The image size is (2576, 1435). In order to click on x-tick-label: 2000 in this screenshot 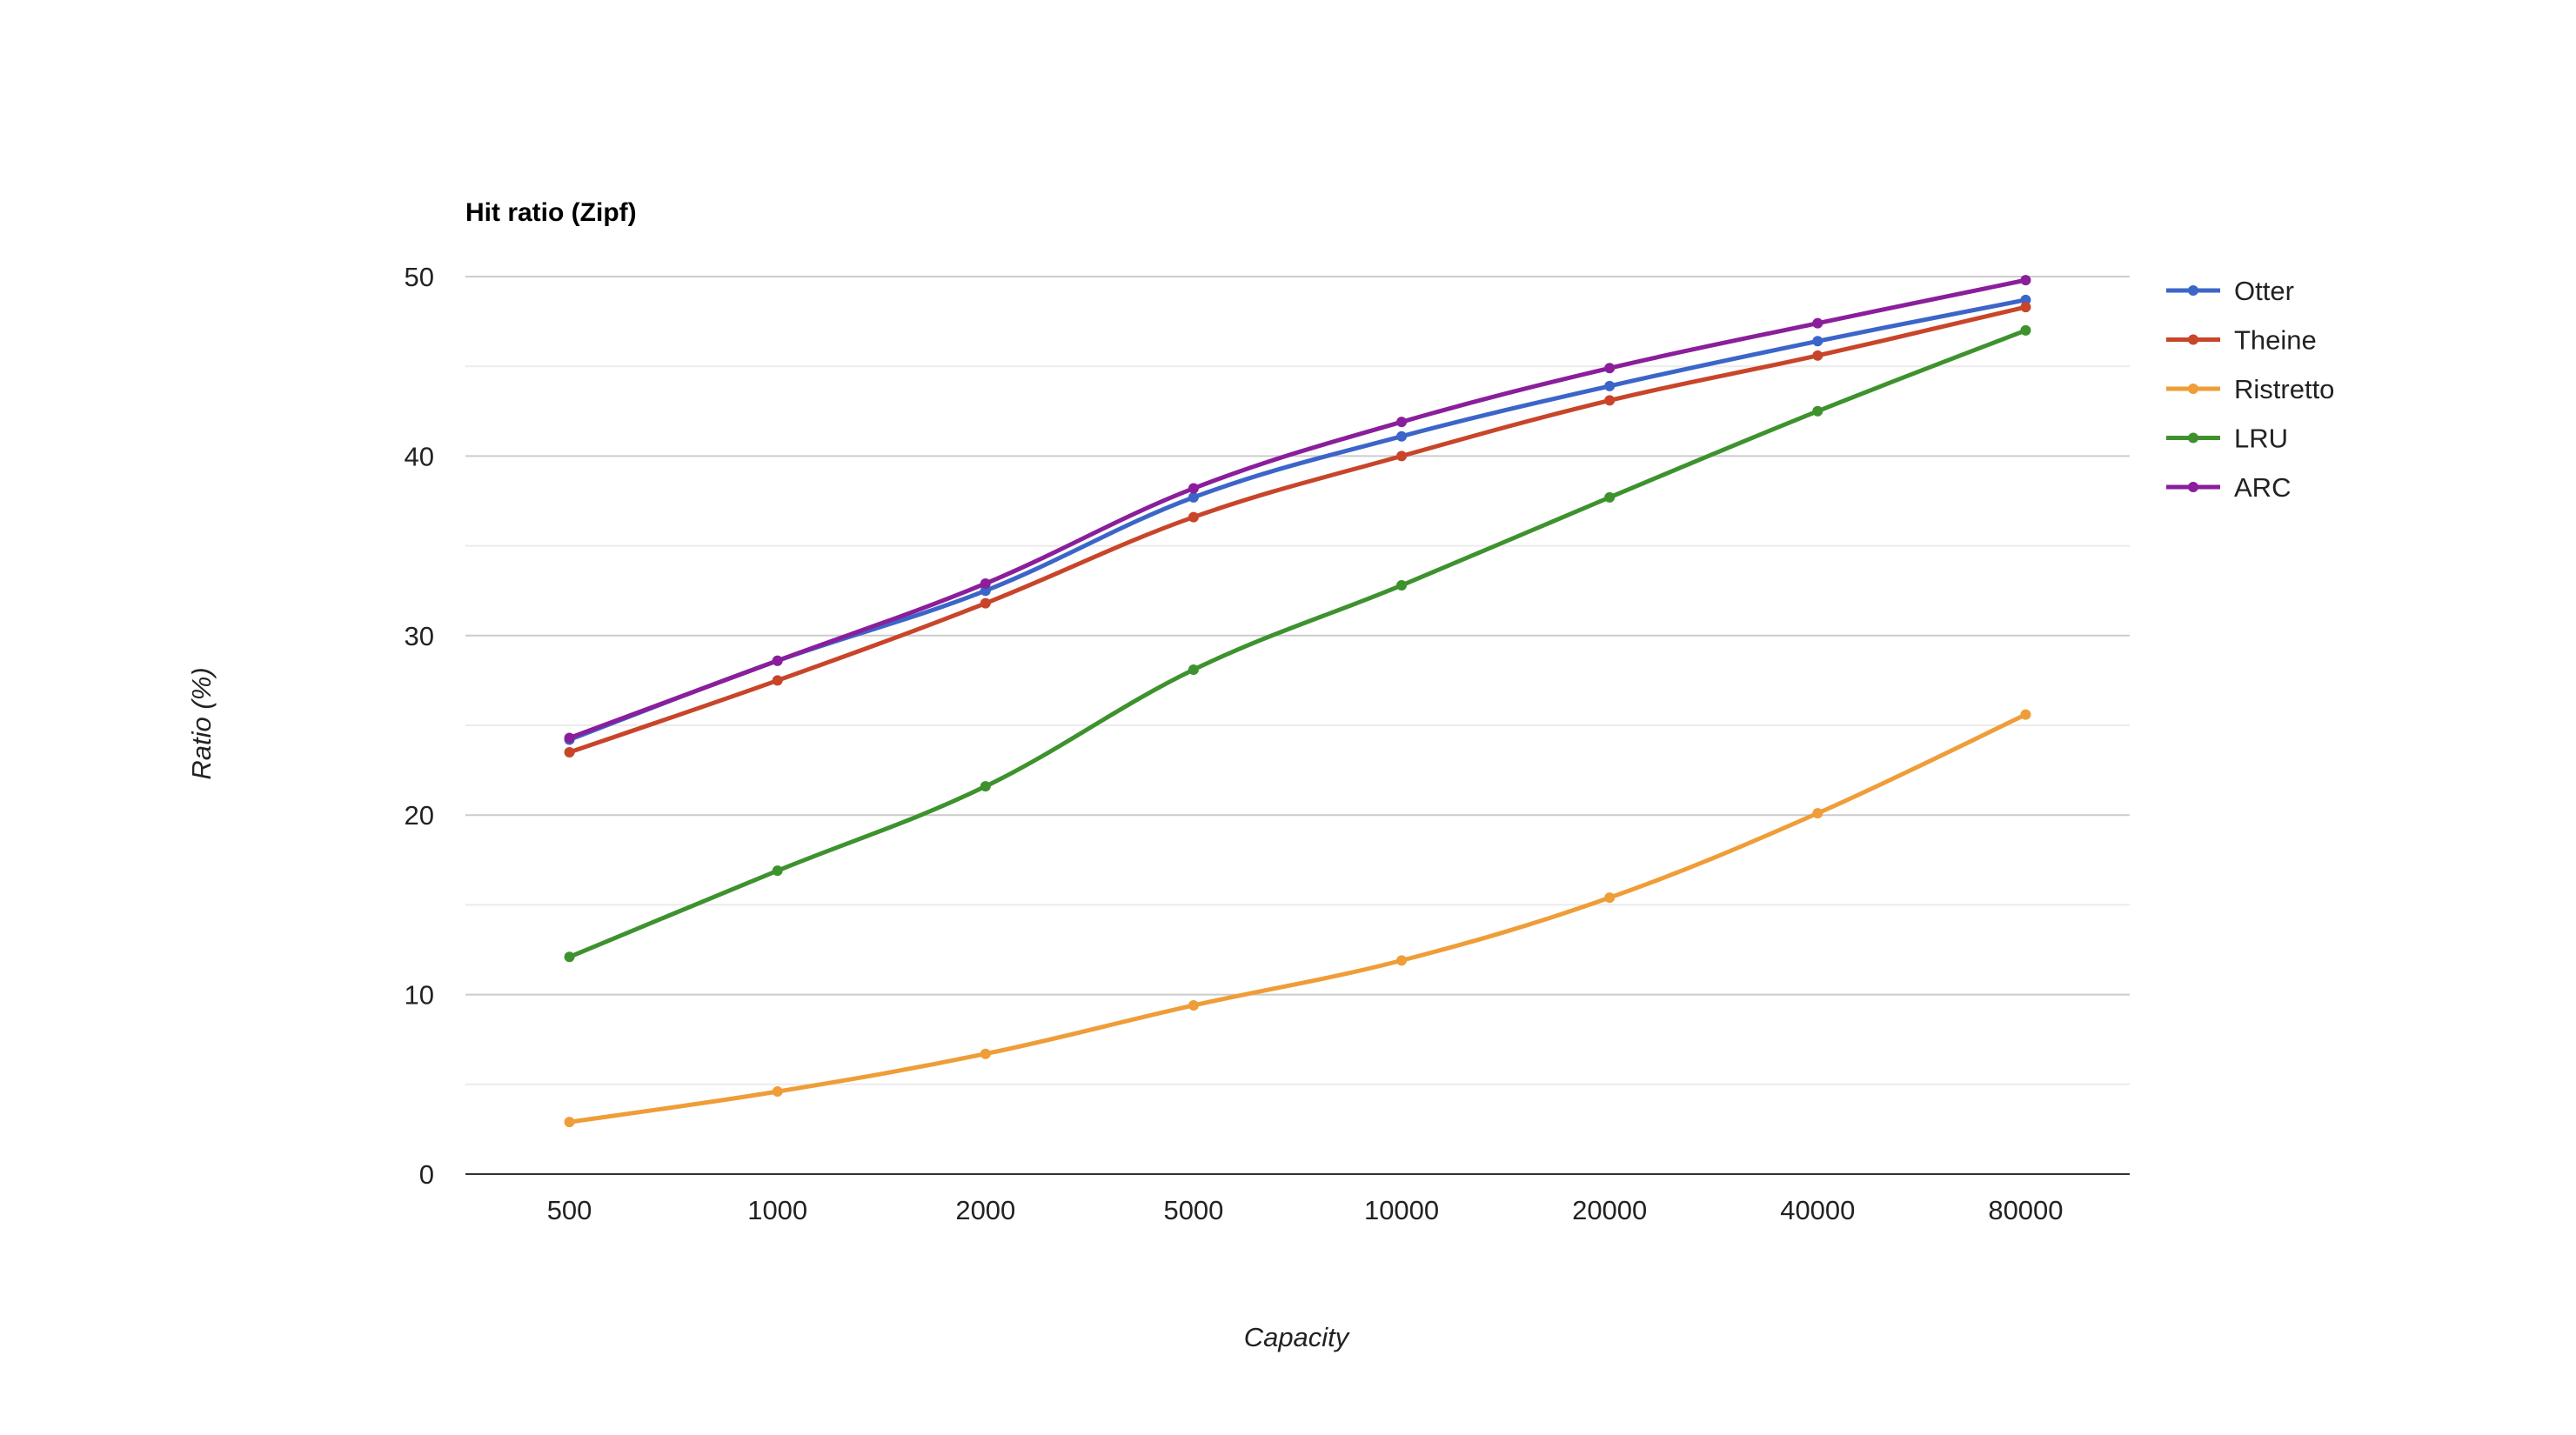, I will do `click(985, 1210)`.